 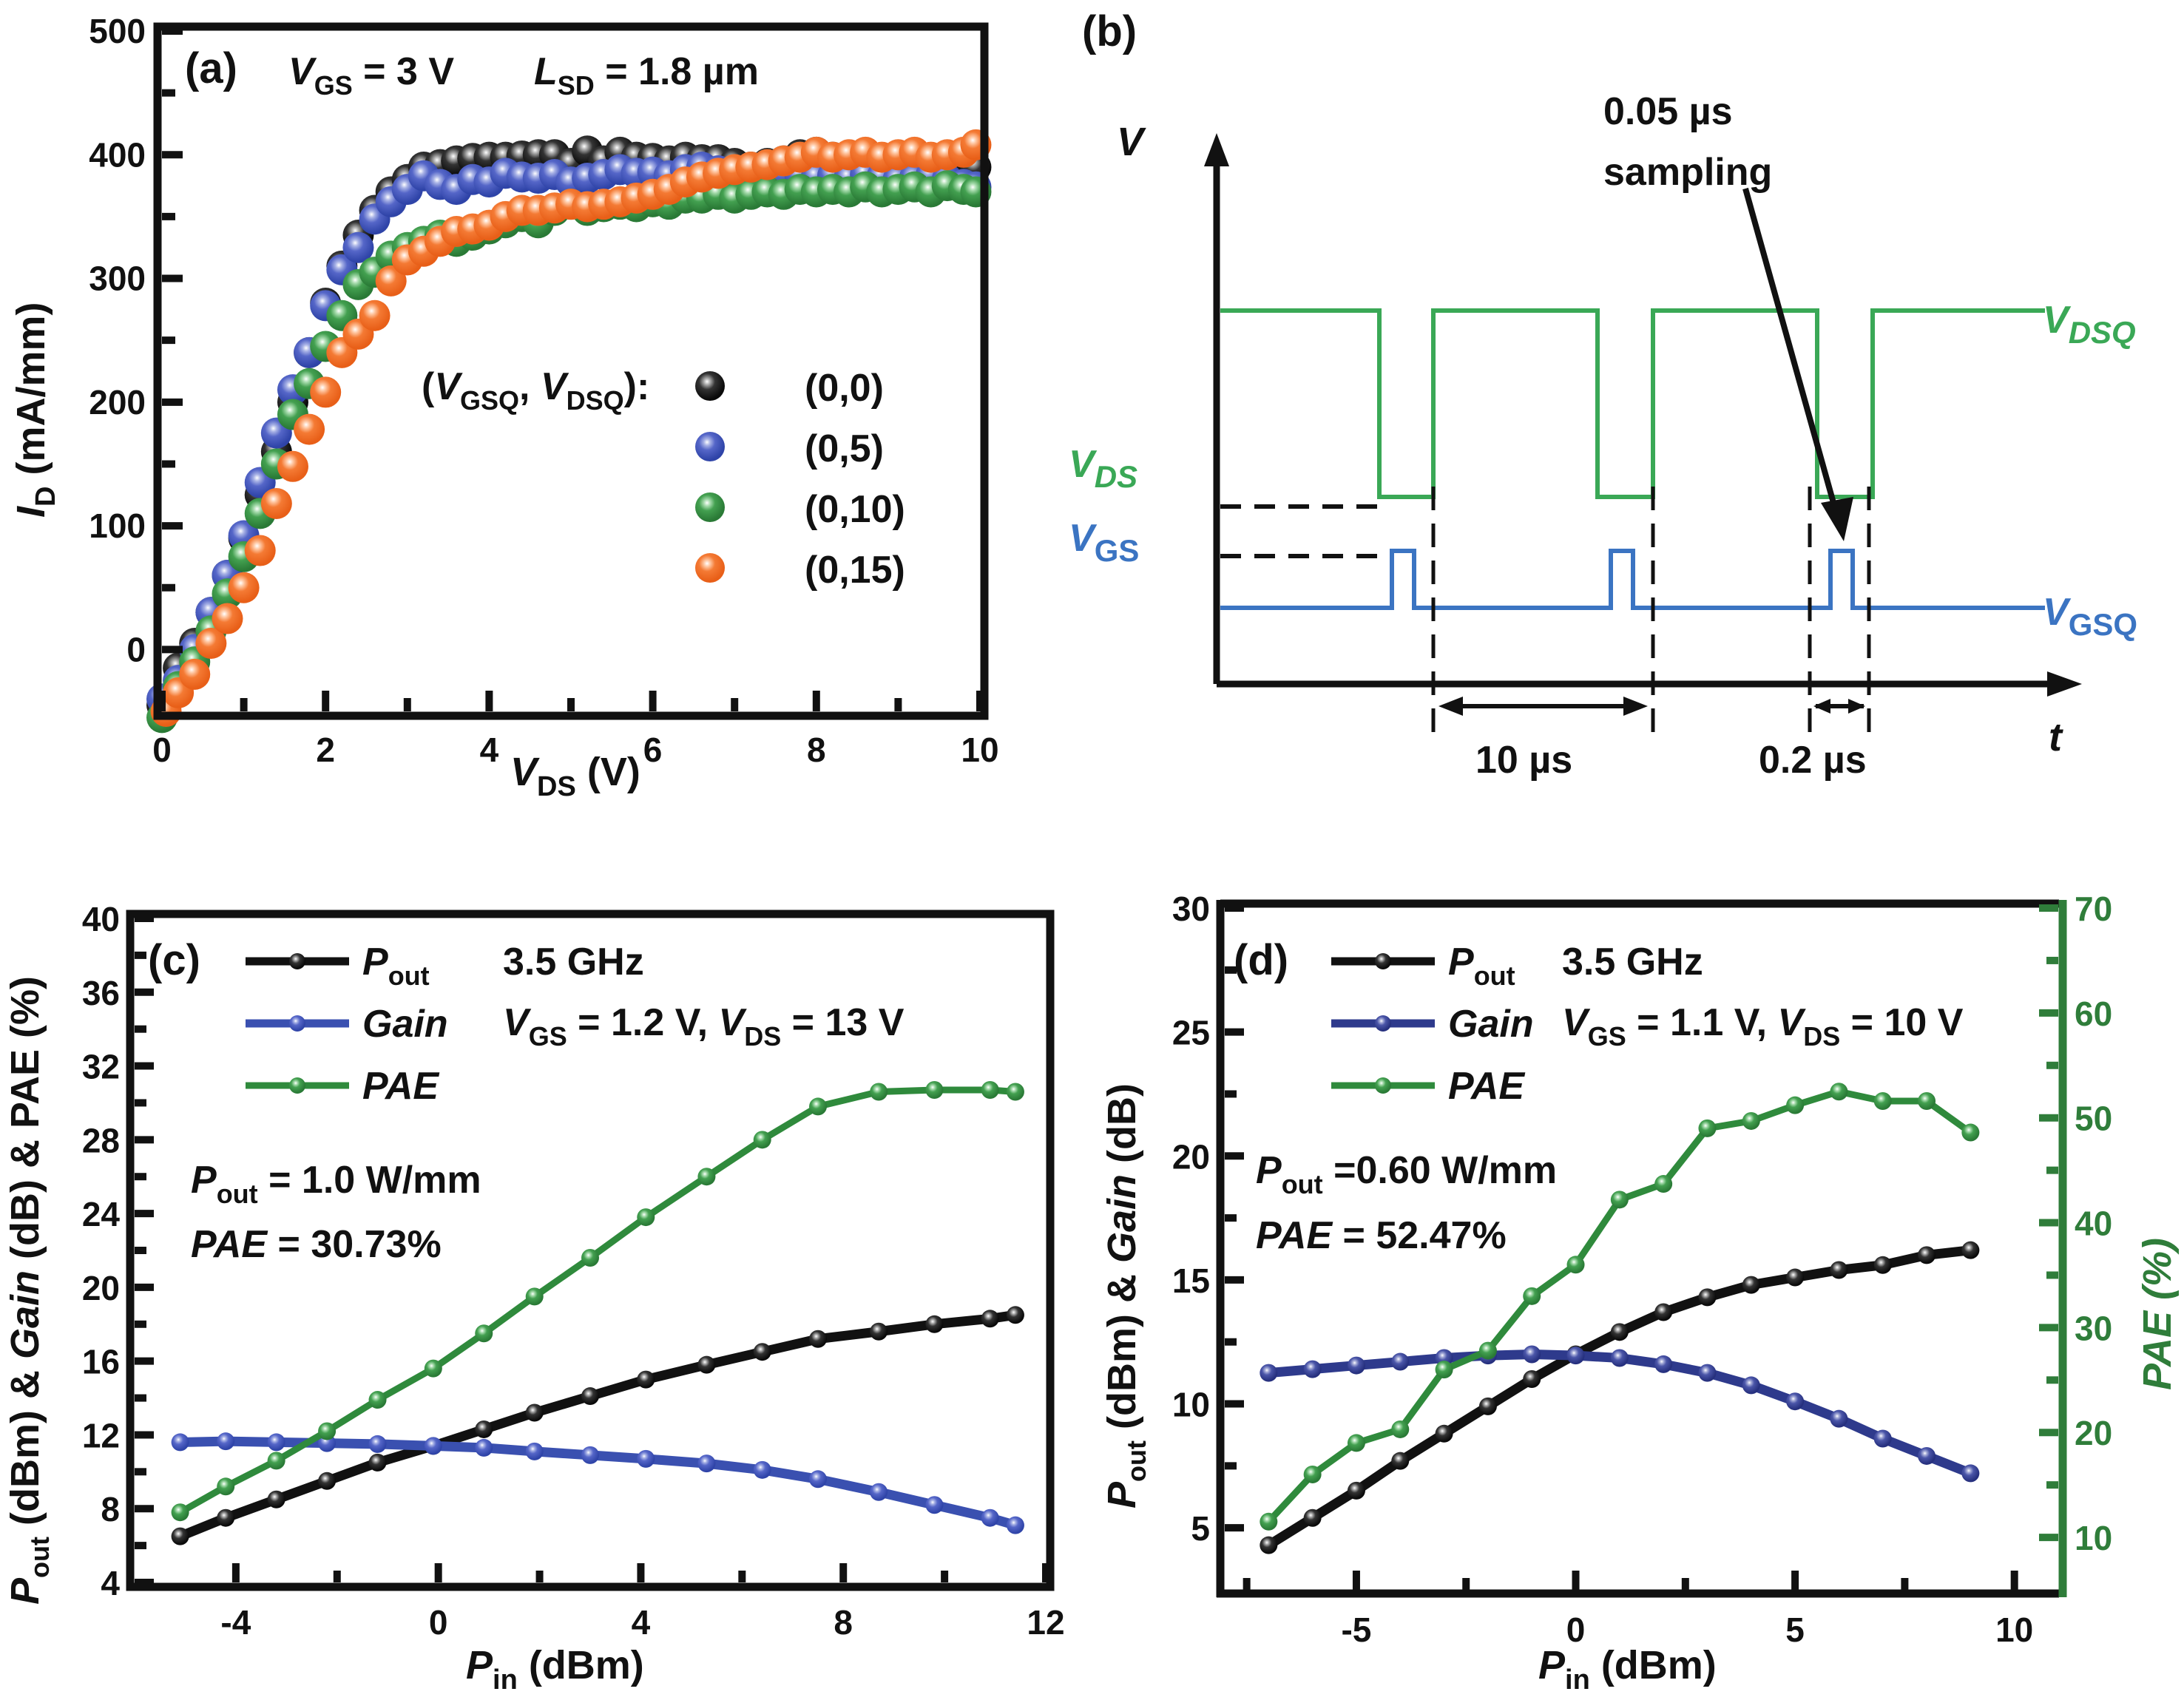 I want to click on y-tick-label: 500, so click(x=118, y=31).